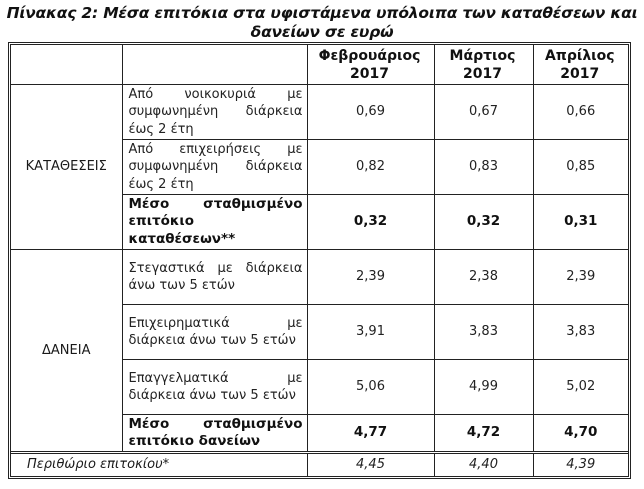  What do you see at coordinates (214, 65) in the screenshot?
I see `header-blank-description` at bounding box center [214, 65].